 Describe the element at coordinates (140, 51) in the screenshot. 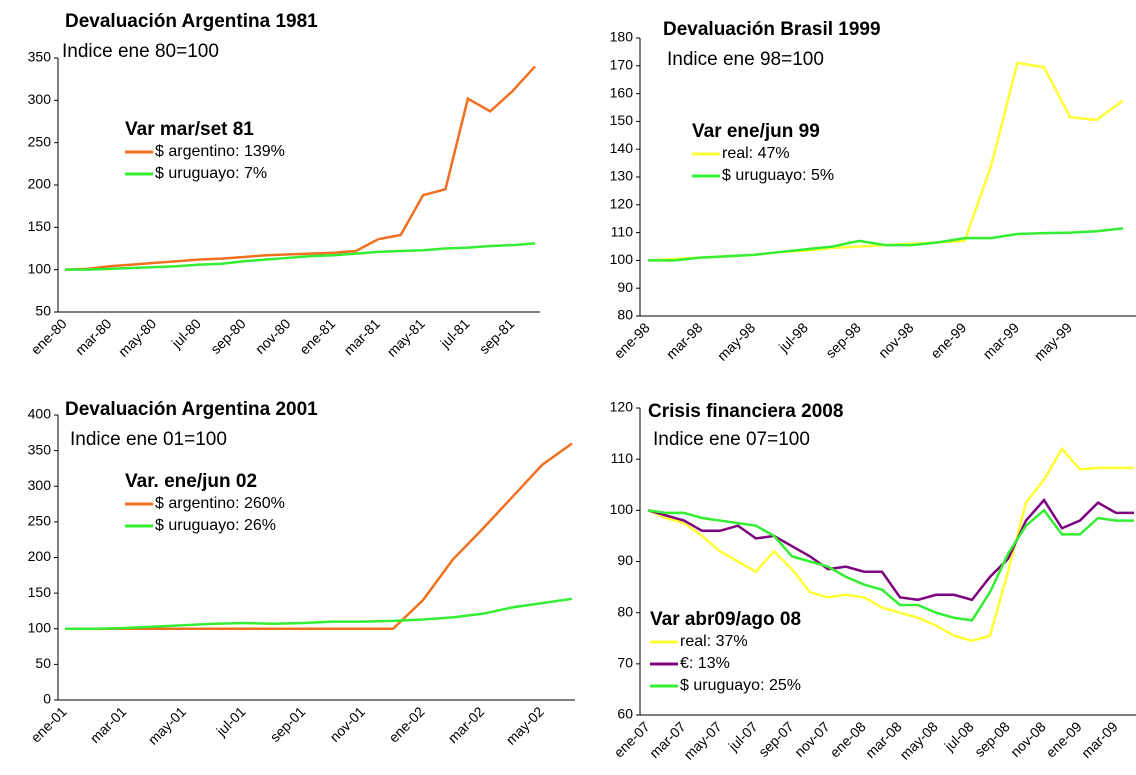

I see `chart-subtitle: Indice ene 80=100` at that location.